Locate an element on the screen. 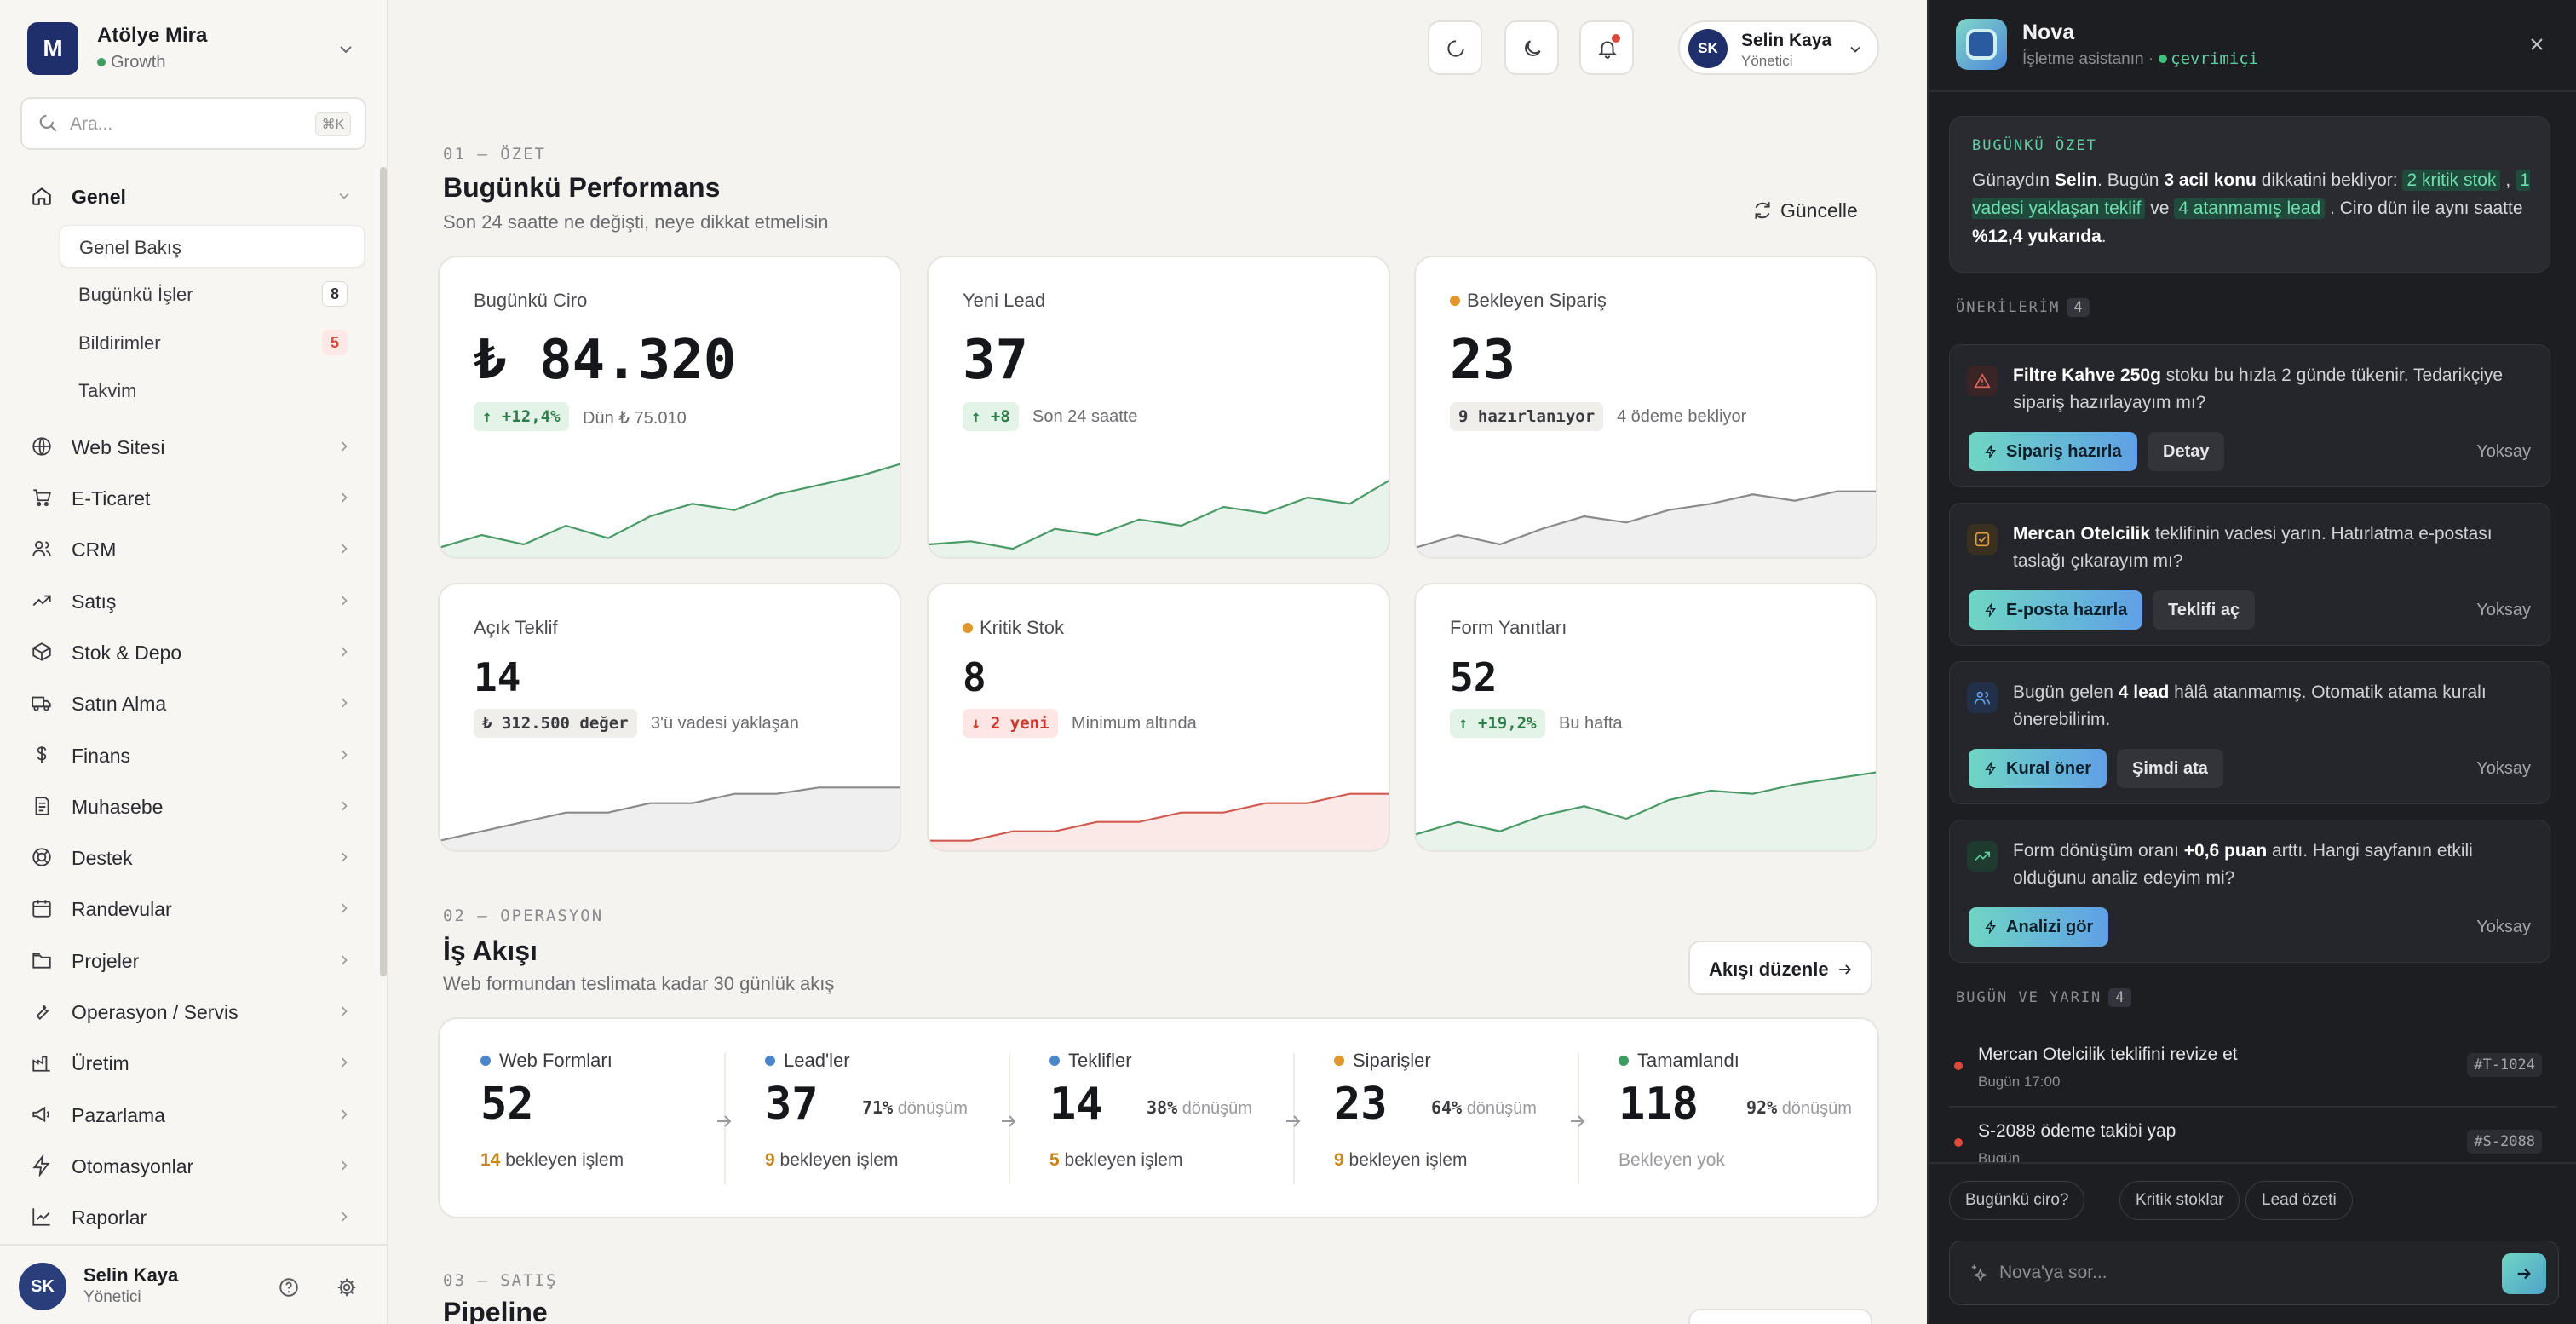 Image resolution: width=2576 pixels, height=1324 pixels. task-time: Bugün 17:00 is located at coordinates (2020, 1082).